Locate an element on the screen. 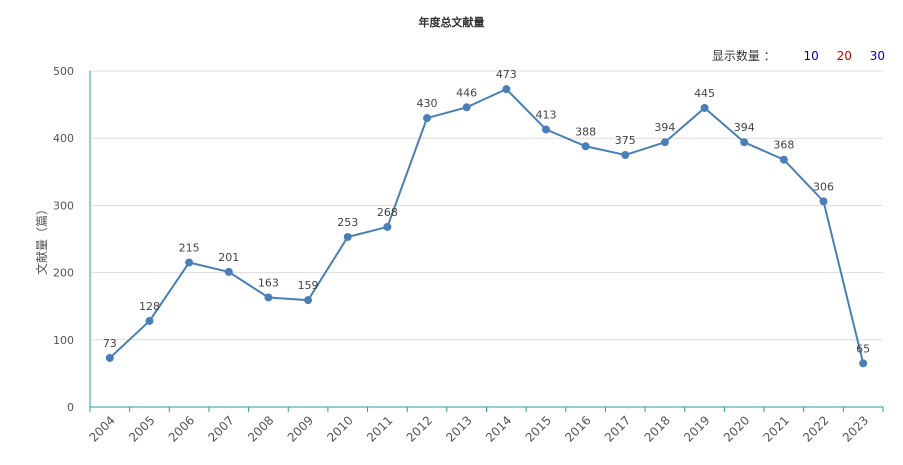 The image size is (903, 465). x-tick-label: 2007 is located at coordinates (220, 428).